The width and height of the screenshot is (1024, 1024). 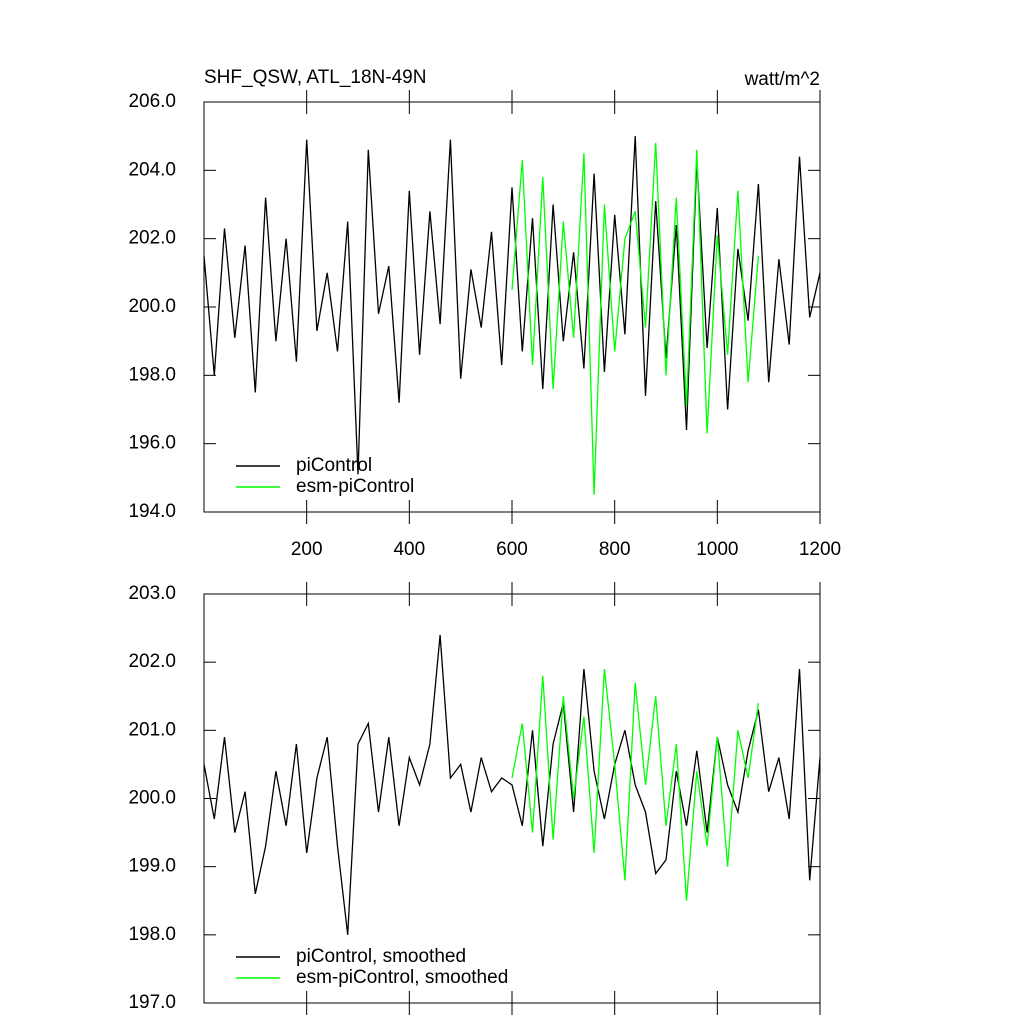 I want to click on units-label: watt/m^2, so click(x=782, y=79).